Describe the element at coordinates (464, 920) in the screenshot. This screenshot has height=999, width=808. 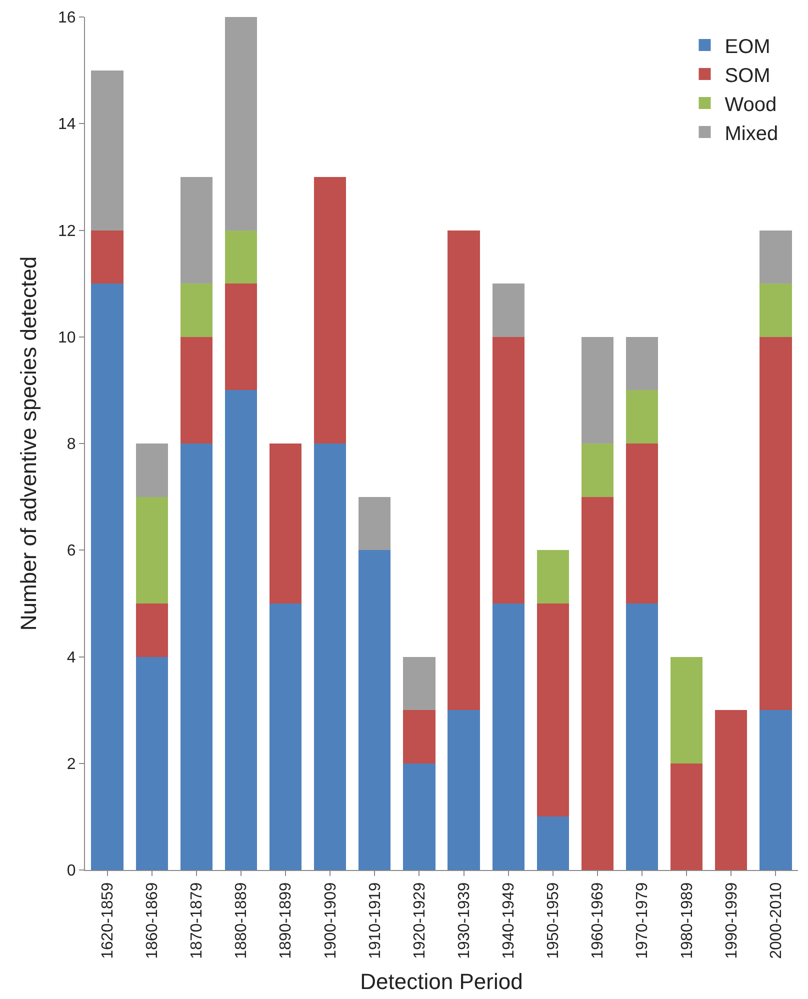
I see `x-tick-label: 1930-1939` at that location.